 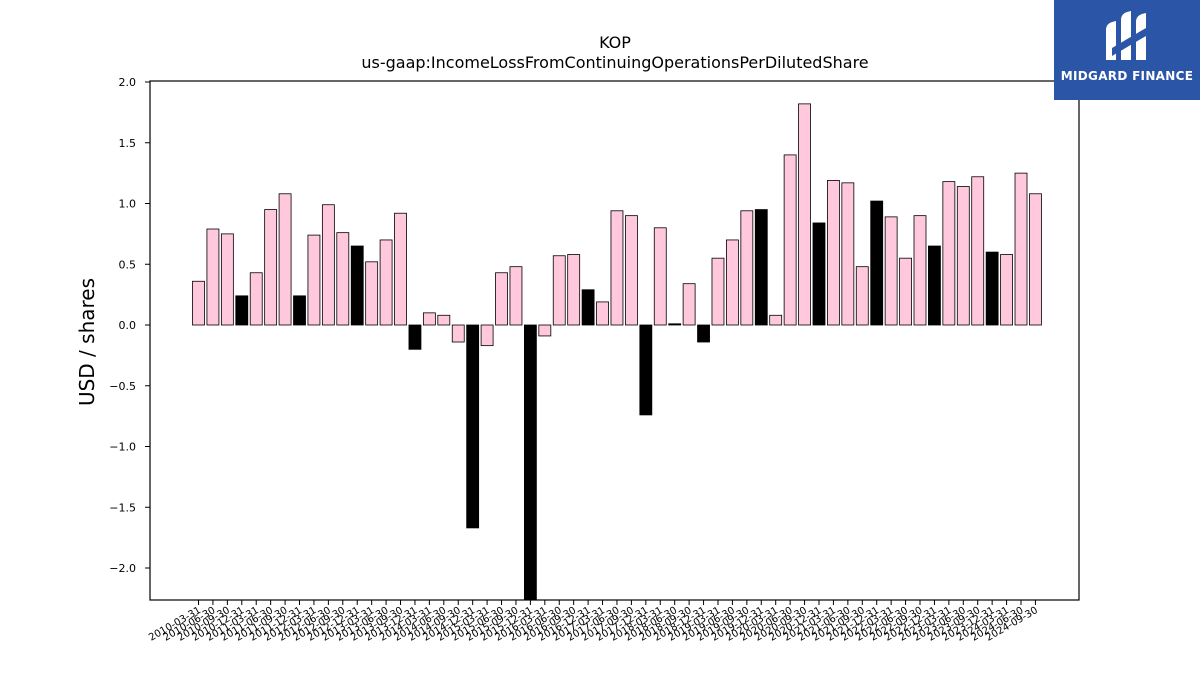 I want to click on y-axis-label: USD / shares, so click(x=87, y=342).